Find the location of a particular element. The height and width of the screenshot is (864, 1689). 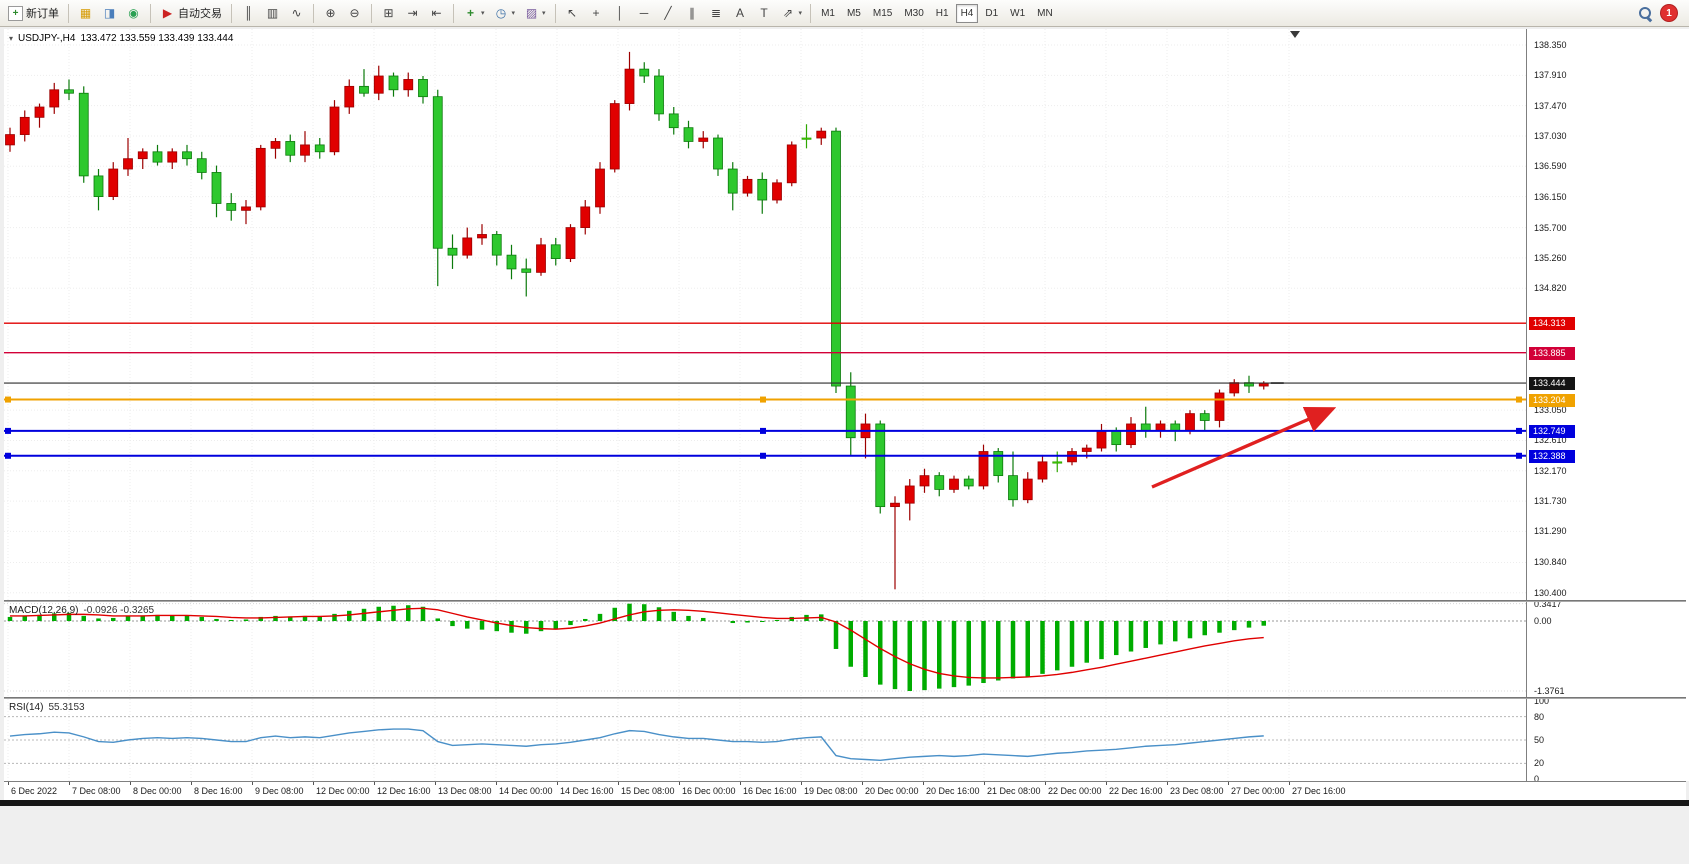

time-axis-label: 7 Dec 08:00 is located at coordinates (96, 791).